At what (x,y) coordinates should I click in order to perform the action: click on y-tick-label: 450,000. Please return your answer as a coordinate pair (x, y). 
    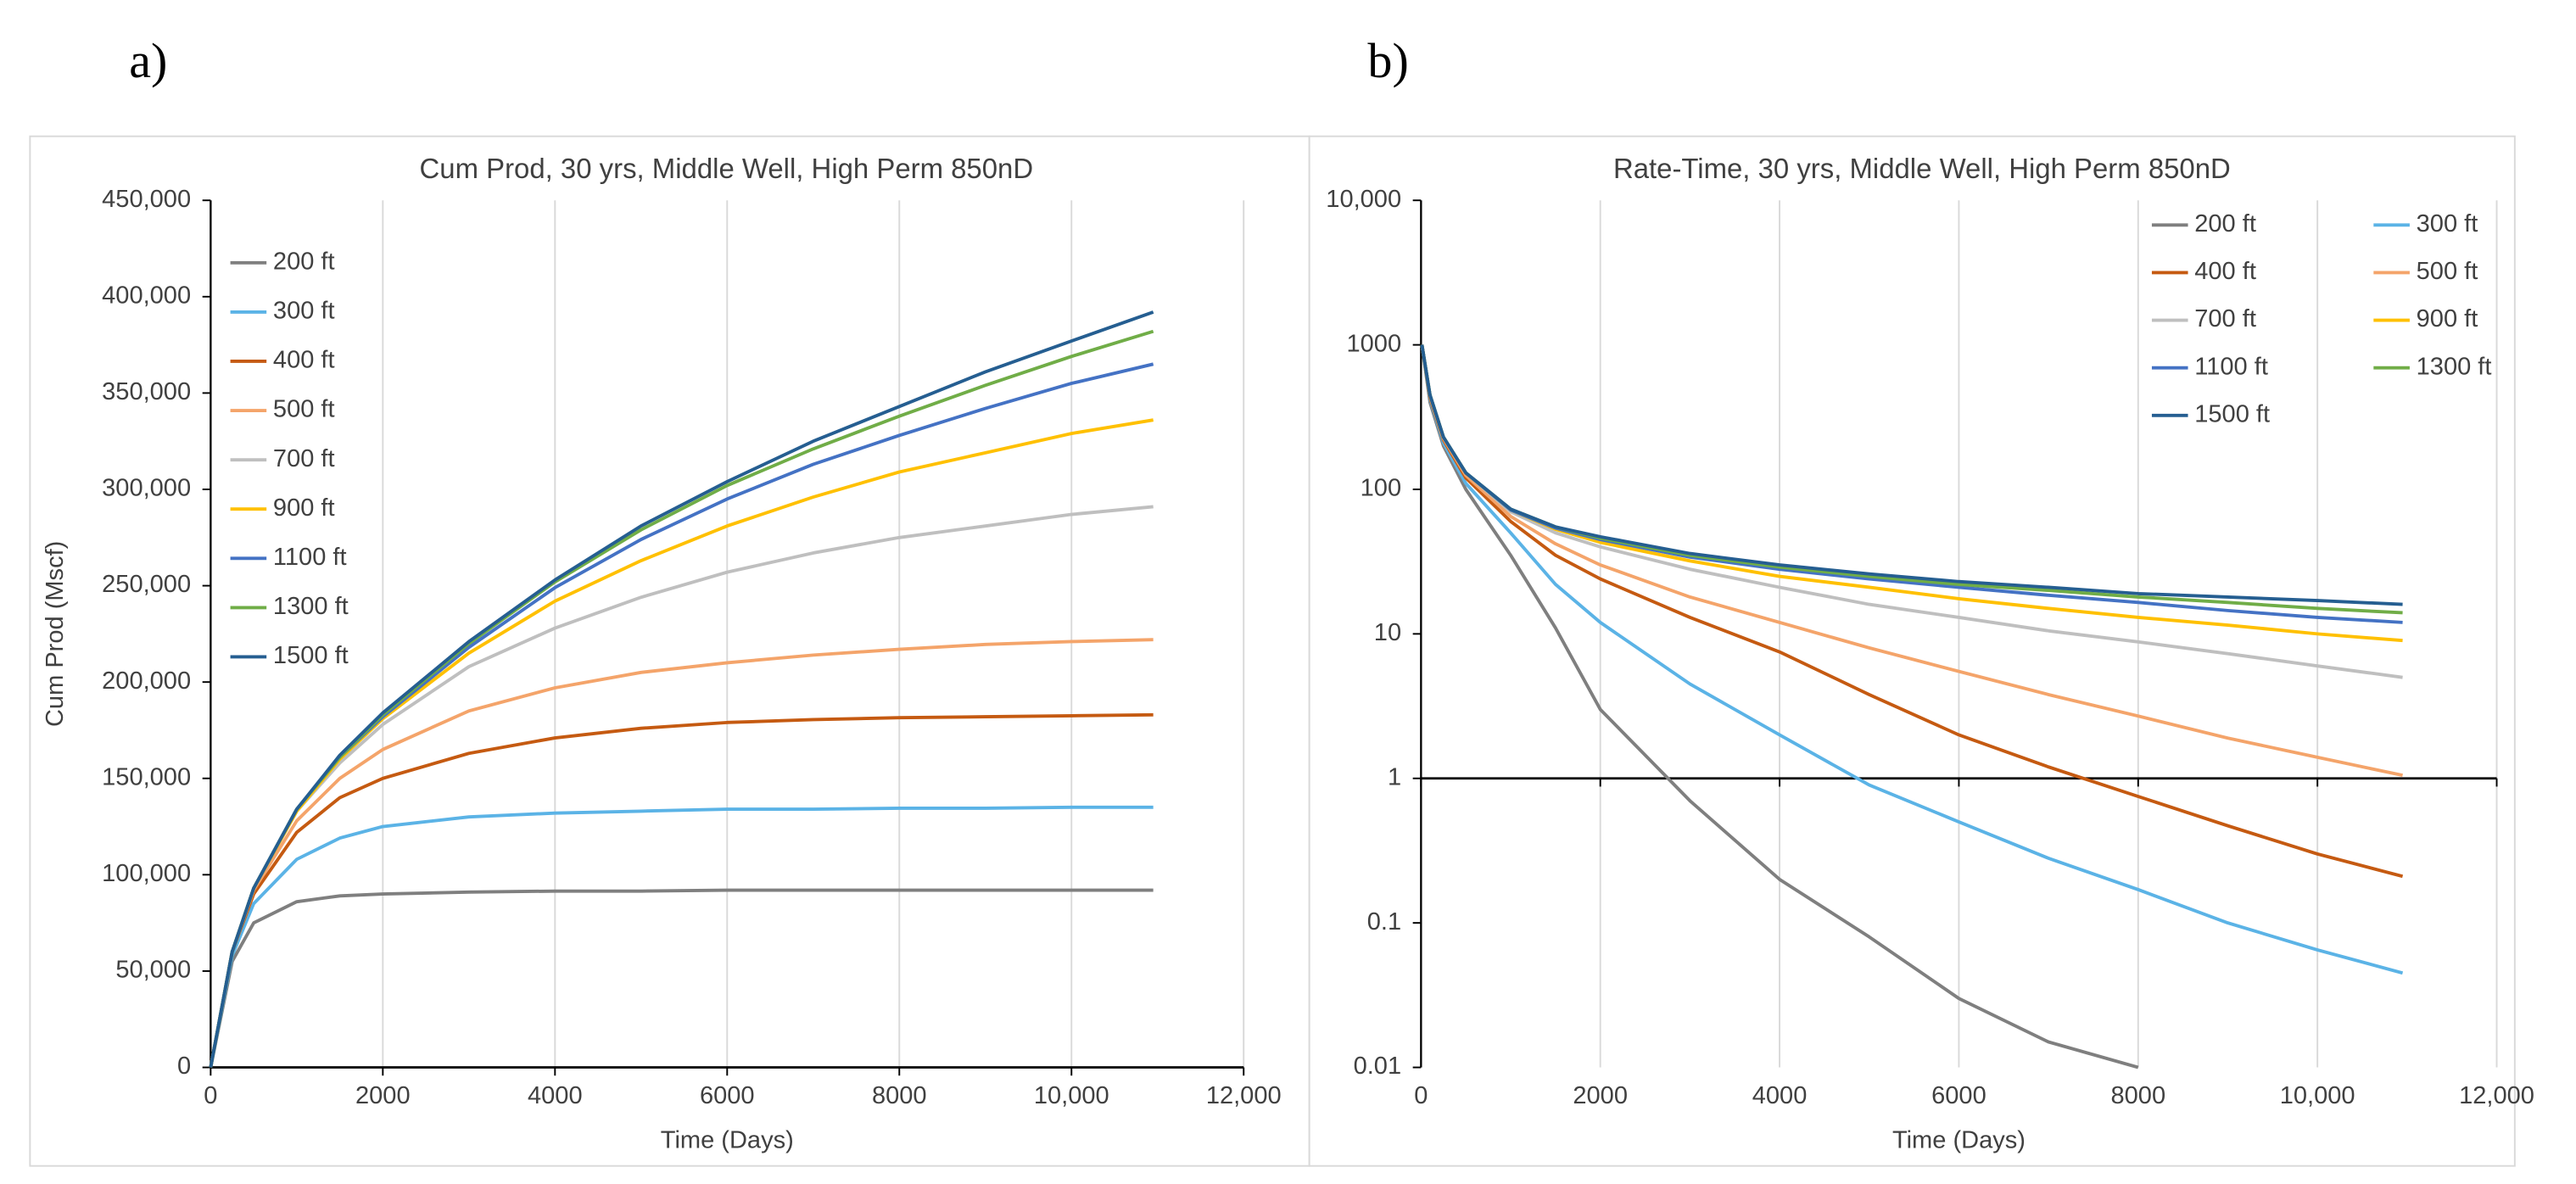
    Looking at the image, I should click on (146, 199).